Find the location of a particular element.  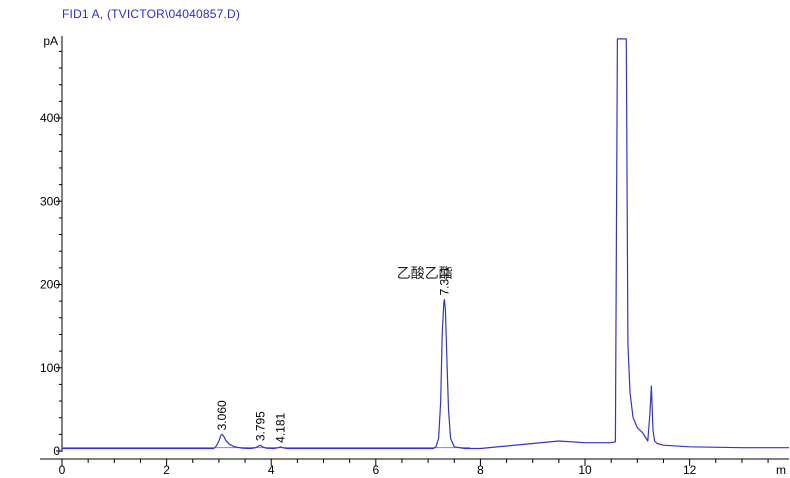

x-tick-label: 2 is located at coordinates (166, 470).